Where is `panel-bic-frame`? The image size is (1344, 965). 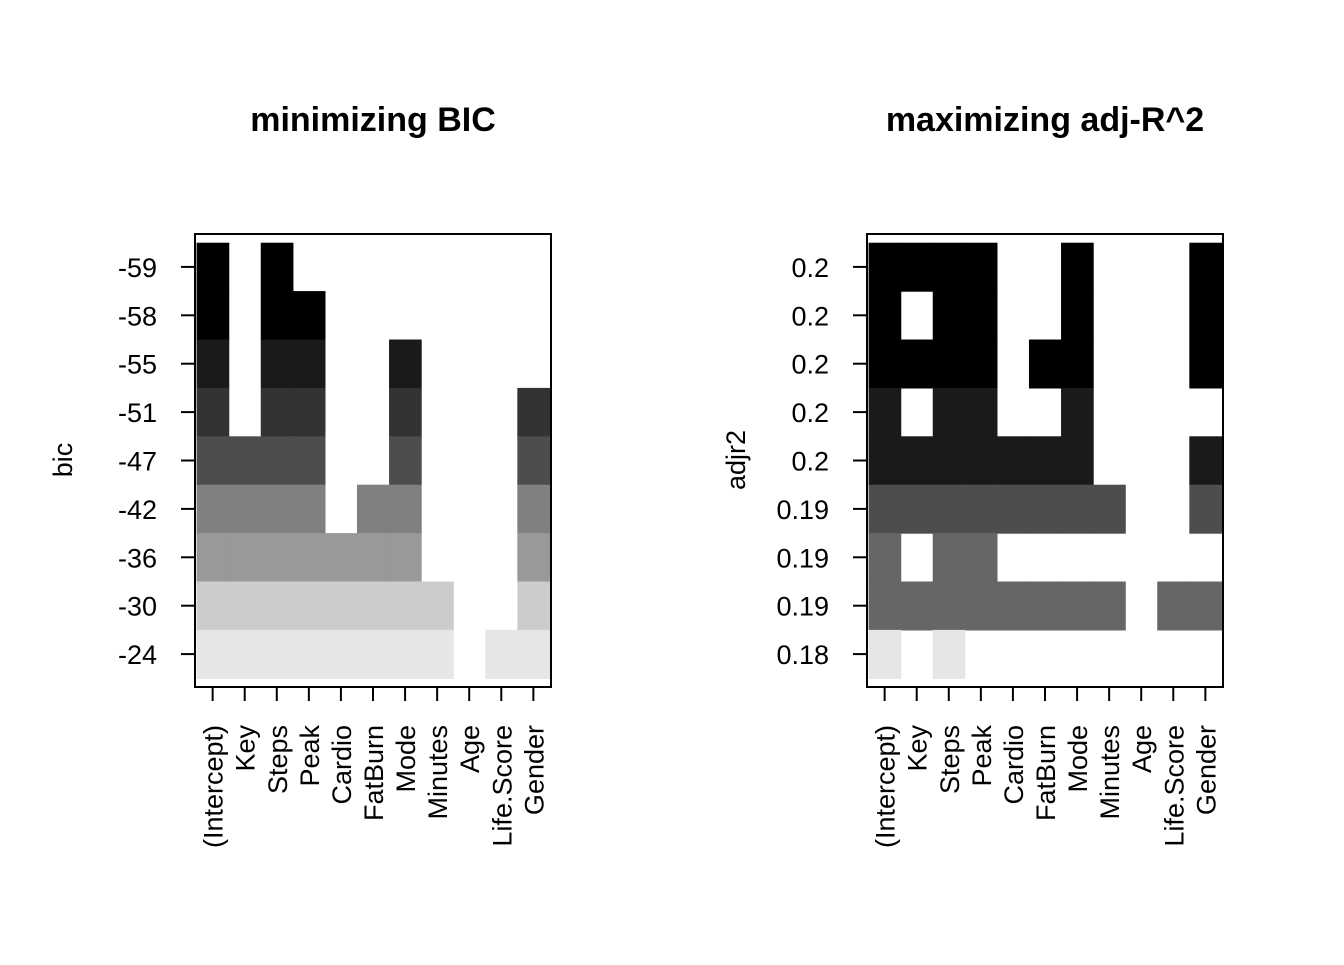 panel-bic-frame is located at coordinates (373, 460).